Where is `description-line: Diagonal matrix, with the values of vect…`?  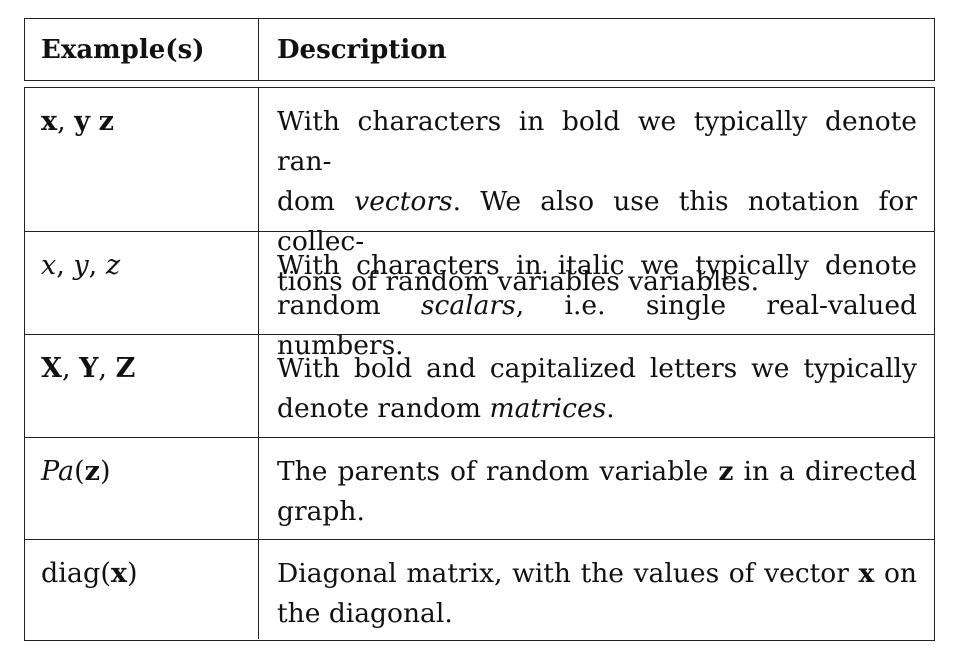 description-line: Diagonal matrix, with the values of vect… is located at coordinates (597, 574).